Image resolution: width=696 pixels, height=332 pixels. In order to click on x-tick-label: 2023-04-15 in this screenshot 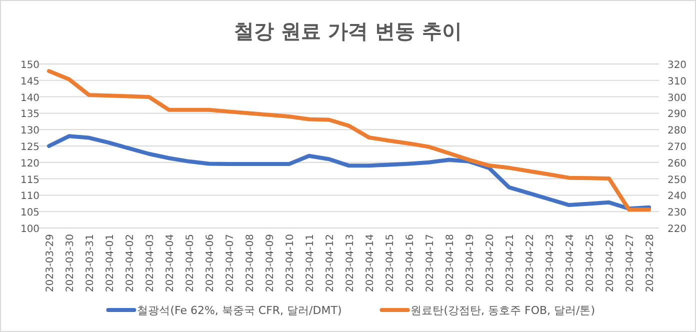, I will do `click(390, 263)`.